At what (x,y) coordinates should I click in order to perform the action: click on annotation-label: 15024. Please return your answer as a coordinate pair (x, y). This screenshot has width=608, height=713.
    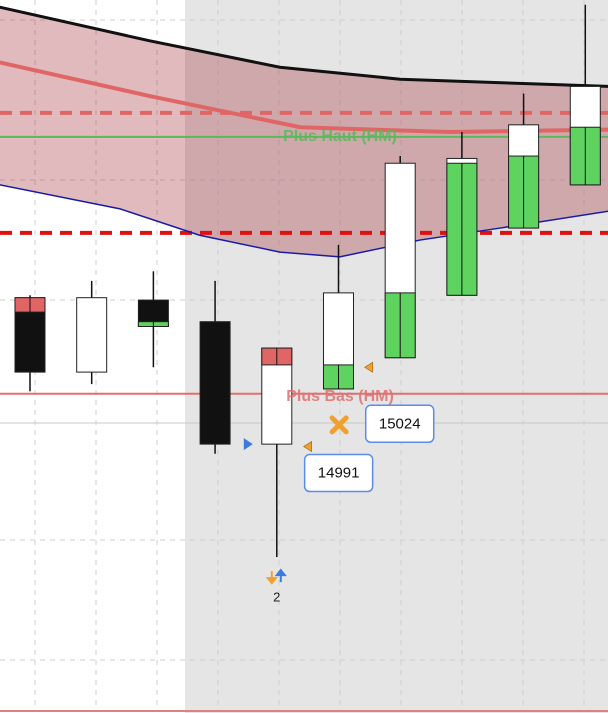
    Looking at the image, I should click on (400, 423).